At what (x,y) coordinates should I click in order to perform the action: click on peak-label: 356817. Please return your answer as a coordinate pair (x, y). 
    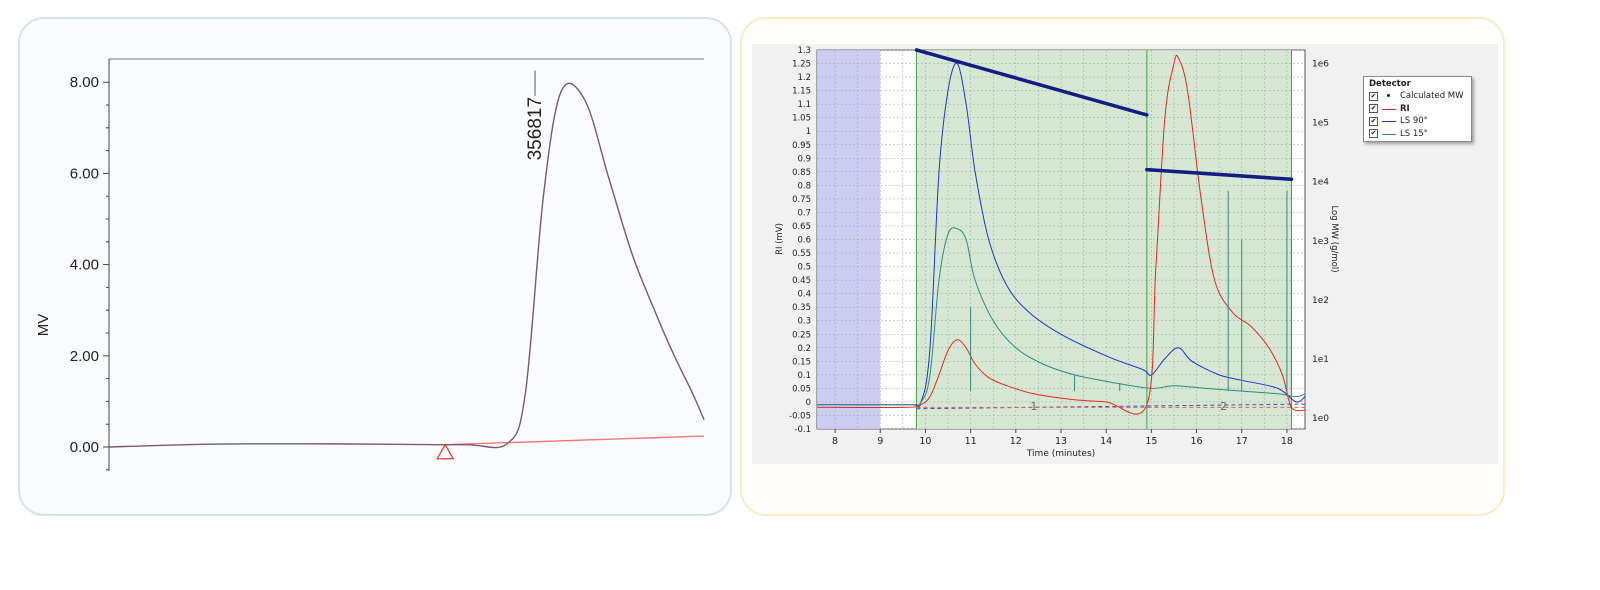
    Looking at the image, I should click on (535, 128).